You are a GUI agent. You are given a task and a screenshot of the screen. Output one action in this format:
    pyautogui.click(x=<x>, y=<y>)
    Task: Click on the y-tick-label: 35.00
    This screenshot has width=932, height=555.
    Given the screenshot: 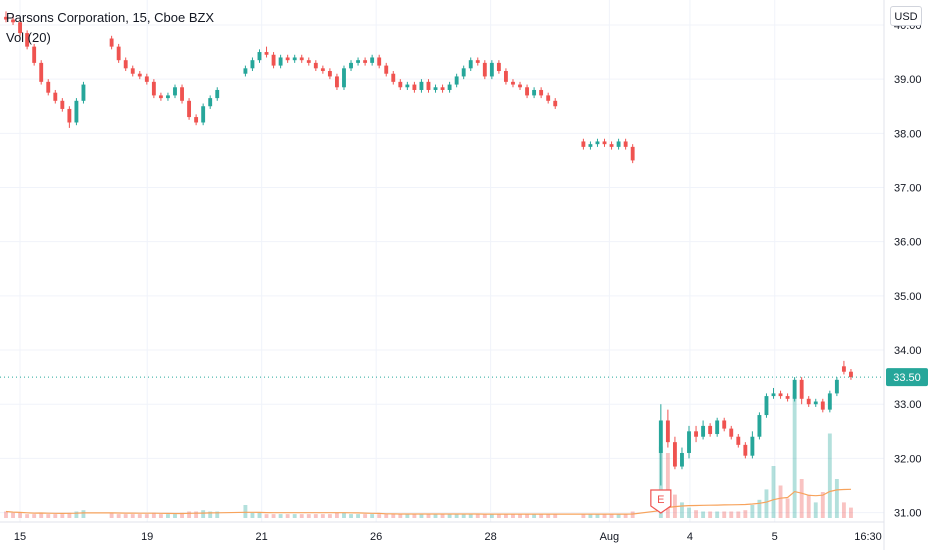 What is the action you would take?
    pyautogui.click(x=908, y=297)
    